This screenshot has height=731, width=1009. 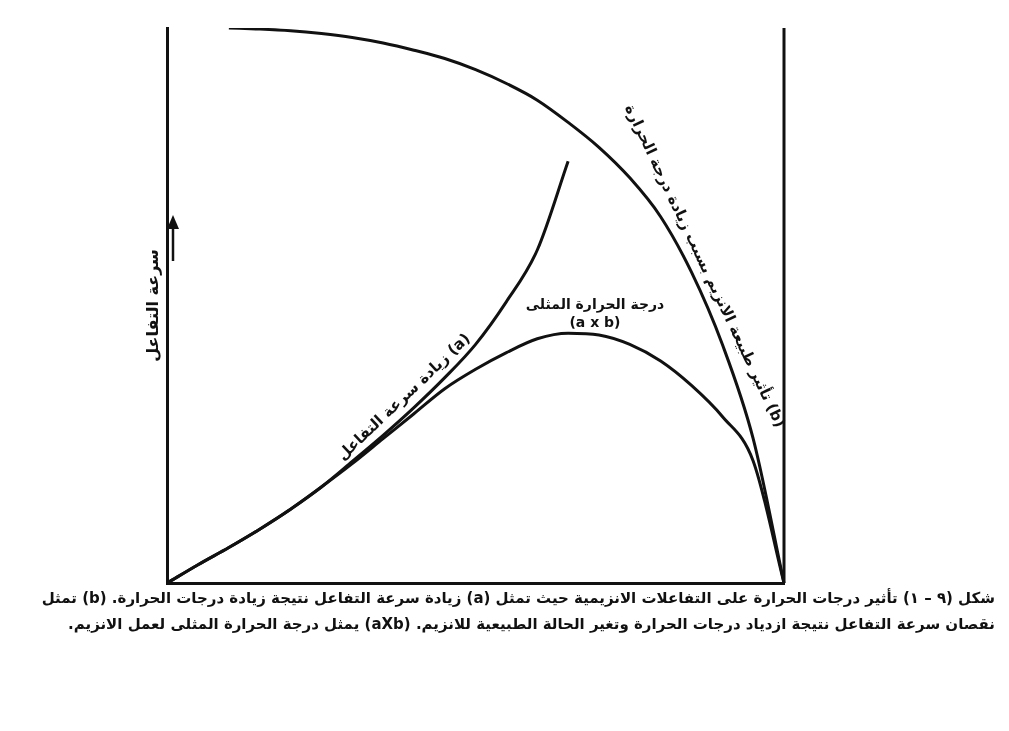 What do you see at coordinates (403, 396) in the screenshot?
I see `text: زيادة سرعة التفاعل (a)` at bounding box center [403, 396].